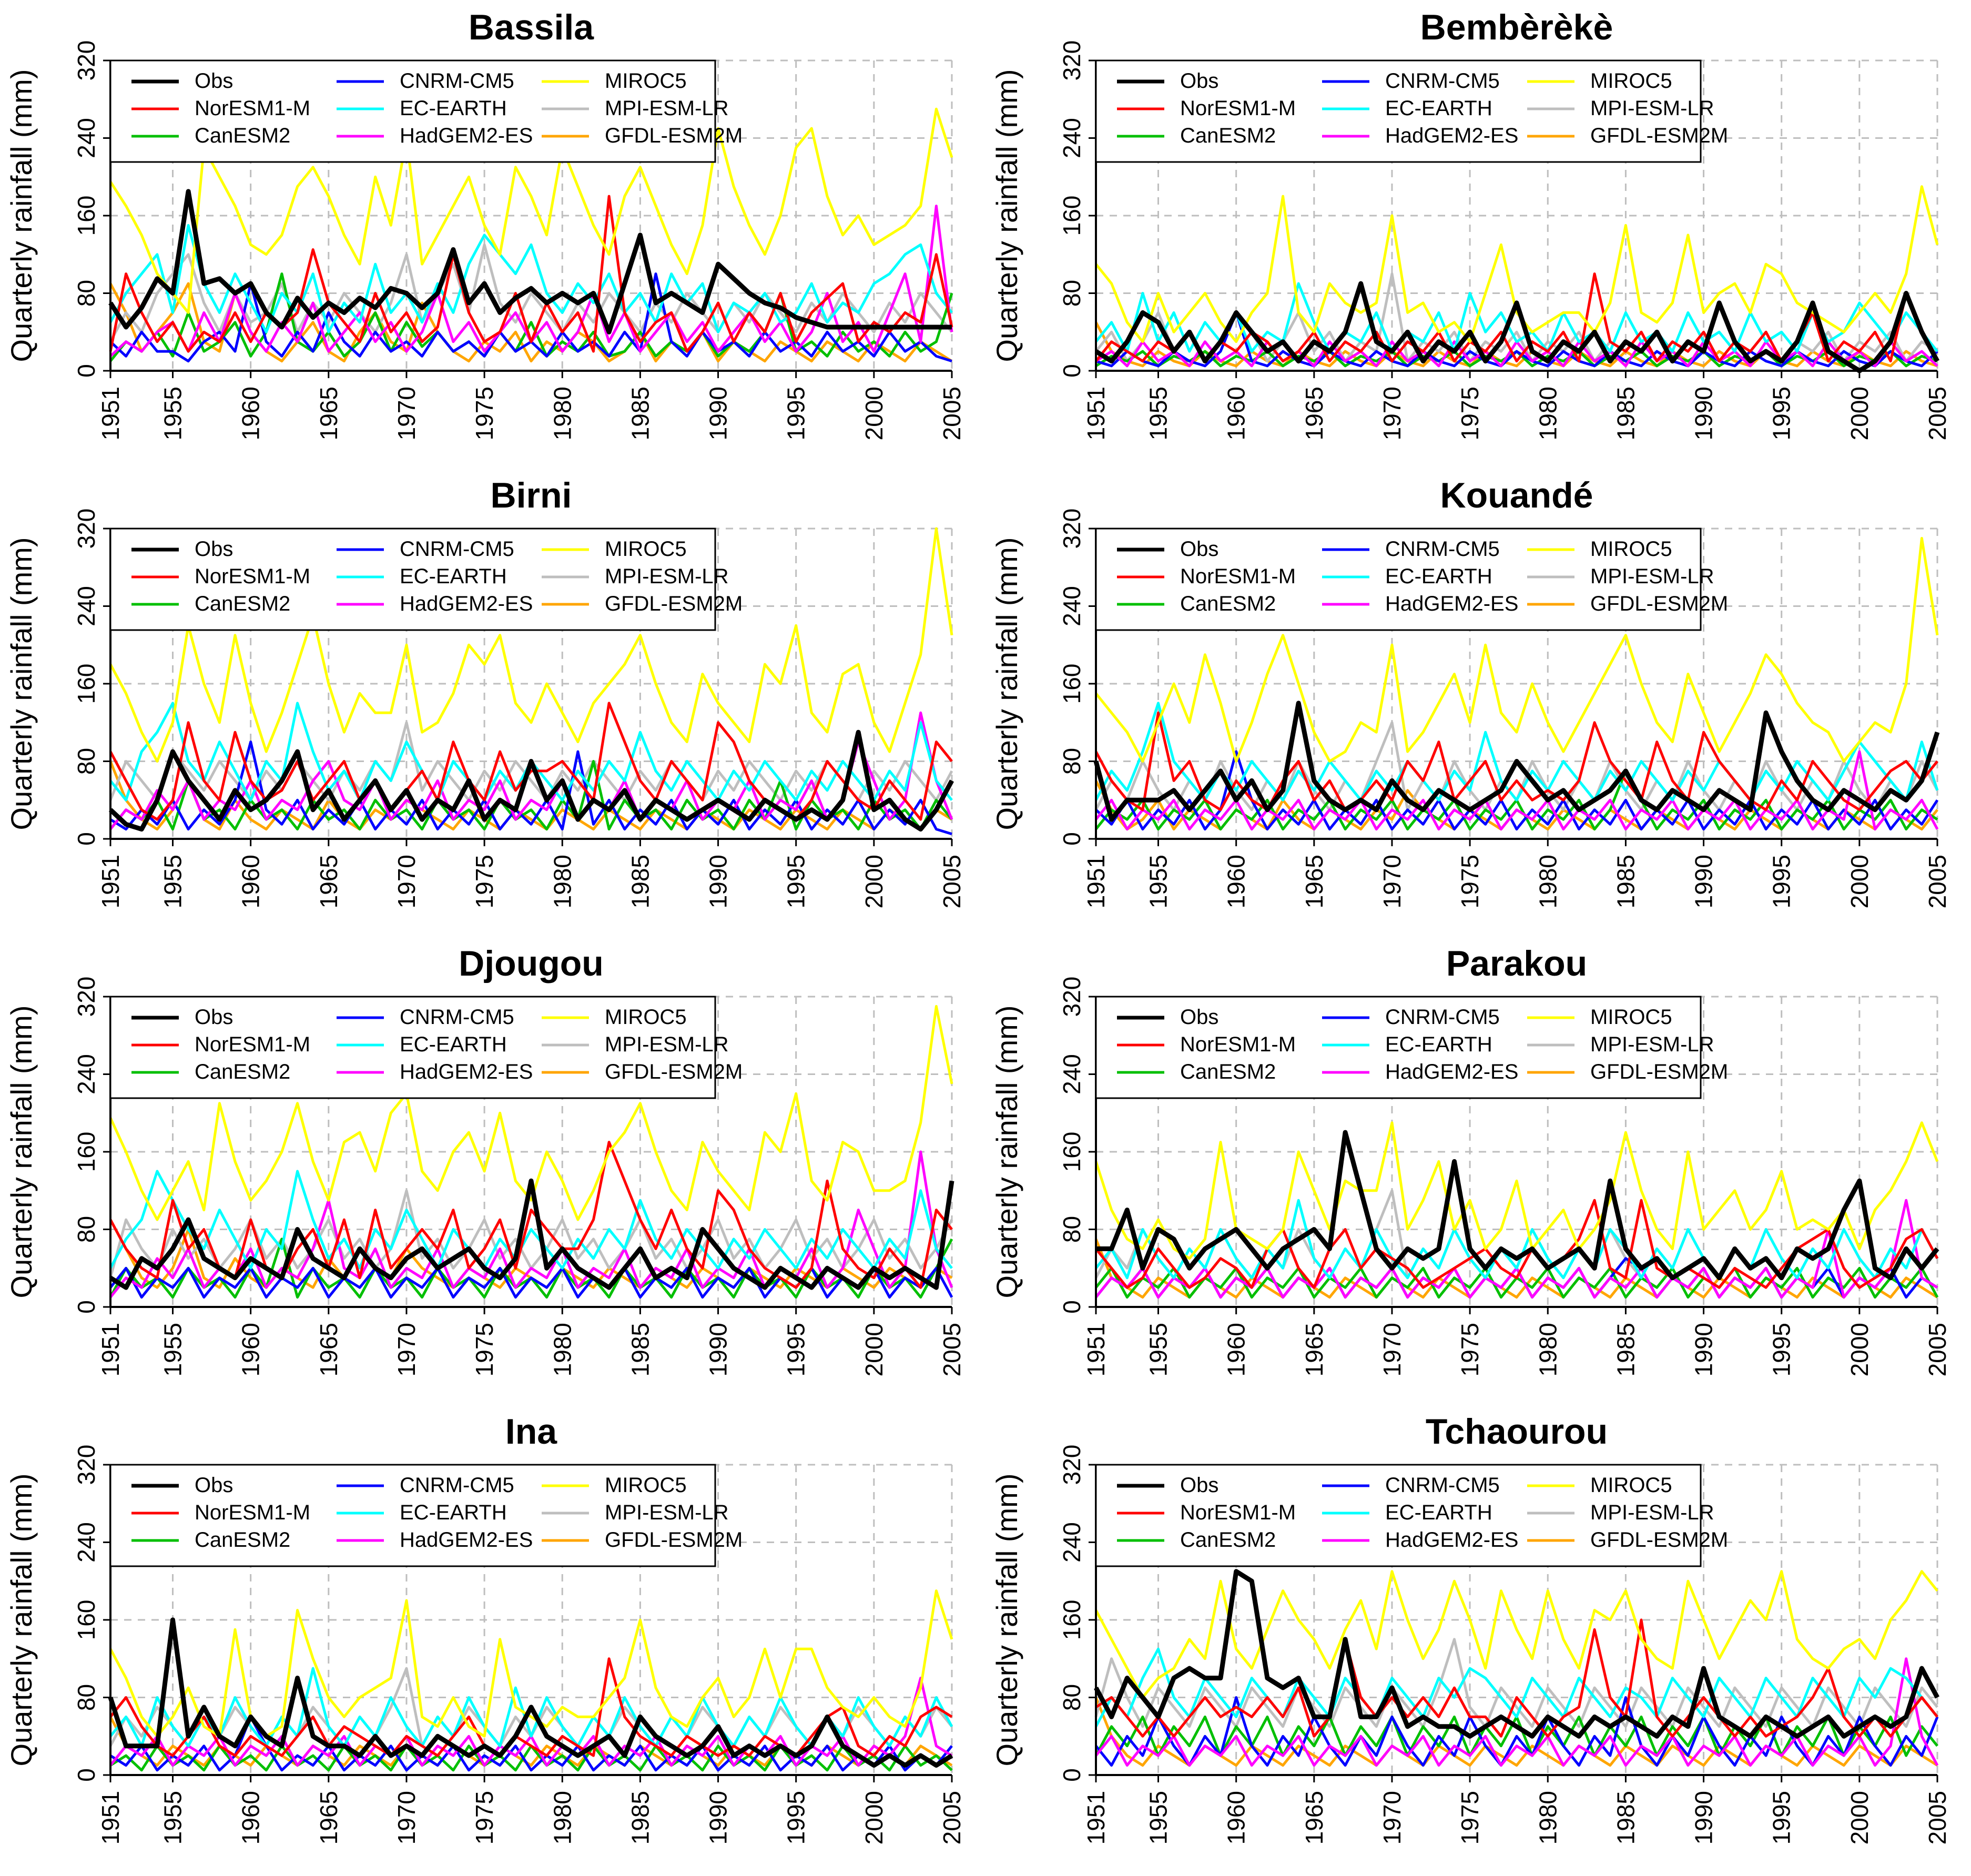 The height and width of the screenshot is (1876, 1971). I want to click on series-line-hadgem2-es, so click(531, 1224).